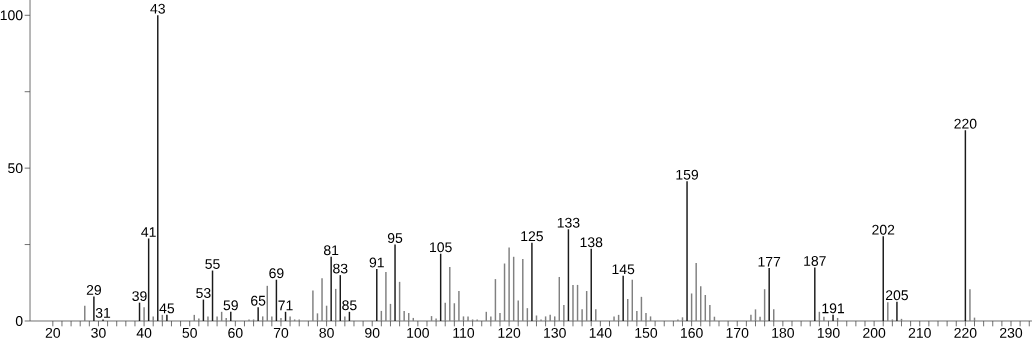 Image resolution: width=1032 pixels, height=346 pixels. I want to click on annotation: 71, so click(285, 305).